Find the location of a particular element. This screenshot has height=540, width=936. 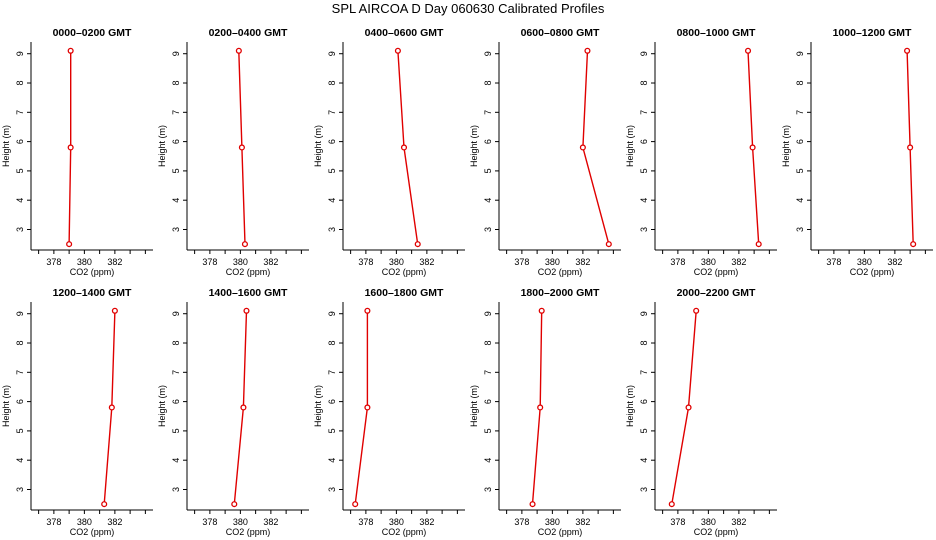

panel-title: 1600–1800 GMT is located at coordinates (404, 293).